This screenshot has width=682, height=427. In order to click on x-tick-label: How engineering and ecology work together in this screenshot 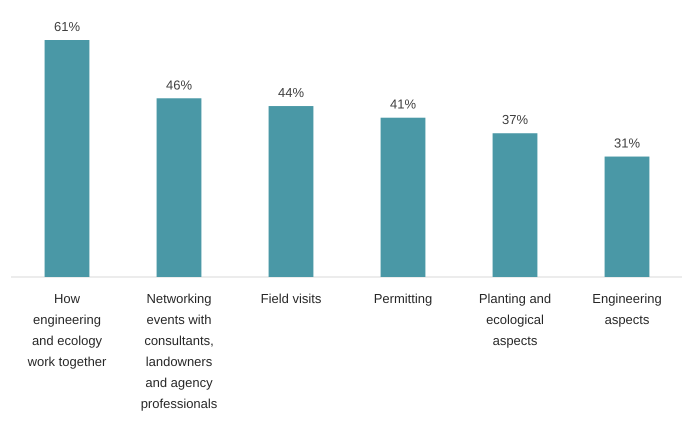, I will do `click(67, 330)`.